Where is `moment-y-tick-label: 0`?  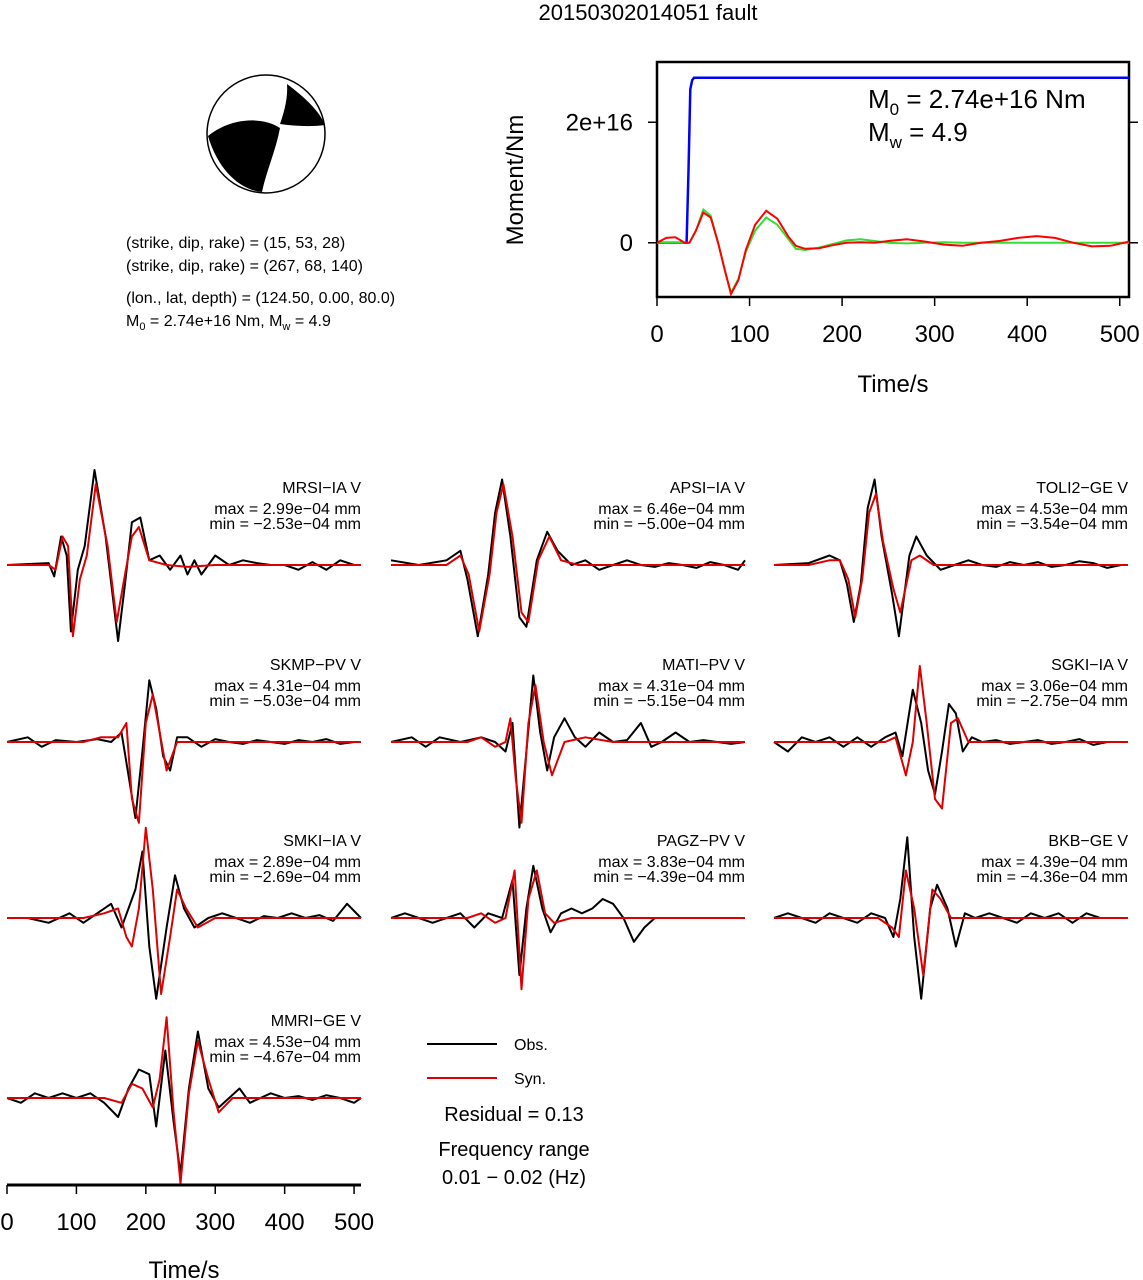 moment-y-tick-label: 0 is located at coordinates (626, 243).